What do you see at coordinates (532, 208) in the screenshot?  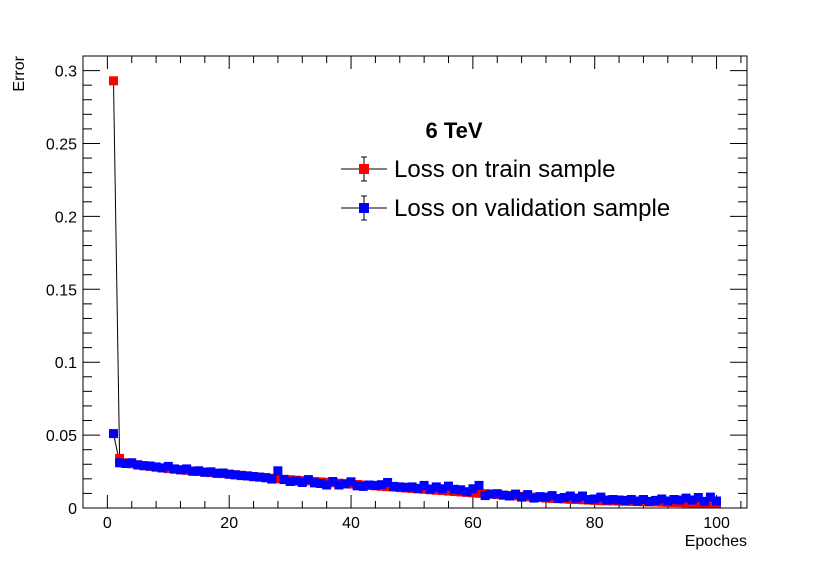 I see `legend-label-validation: Loss on validation sample` at bounding box center [532, 208].